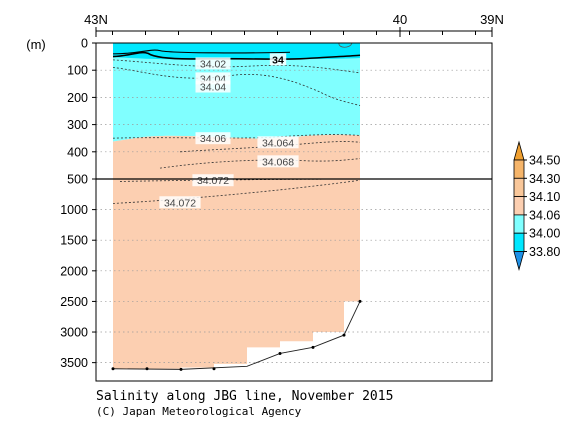 The width and height of the screenshot is (570, 428). I want to click on x-tick-label: 40, so click(400, 19).